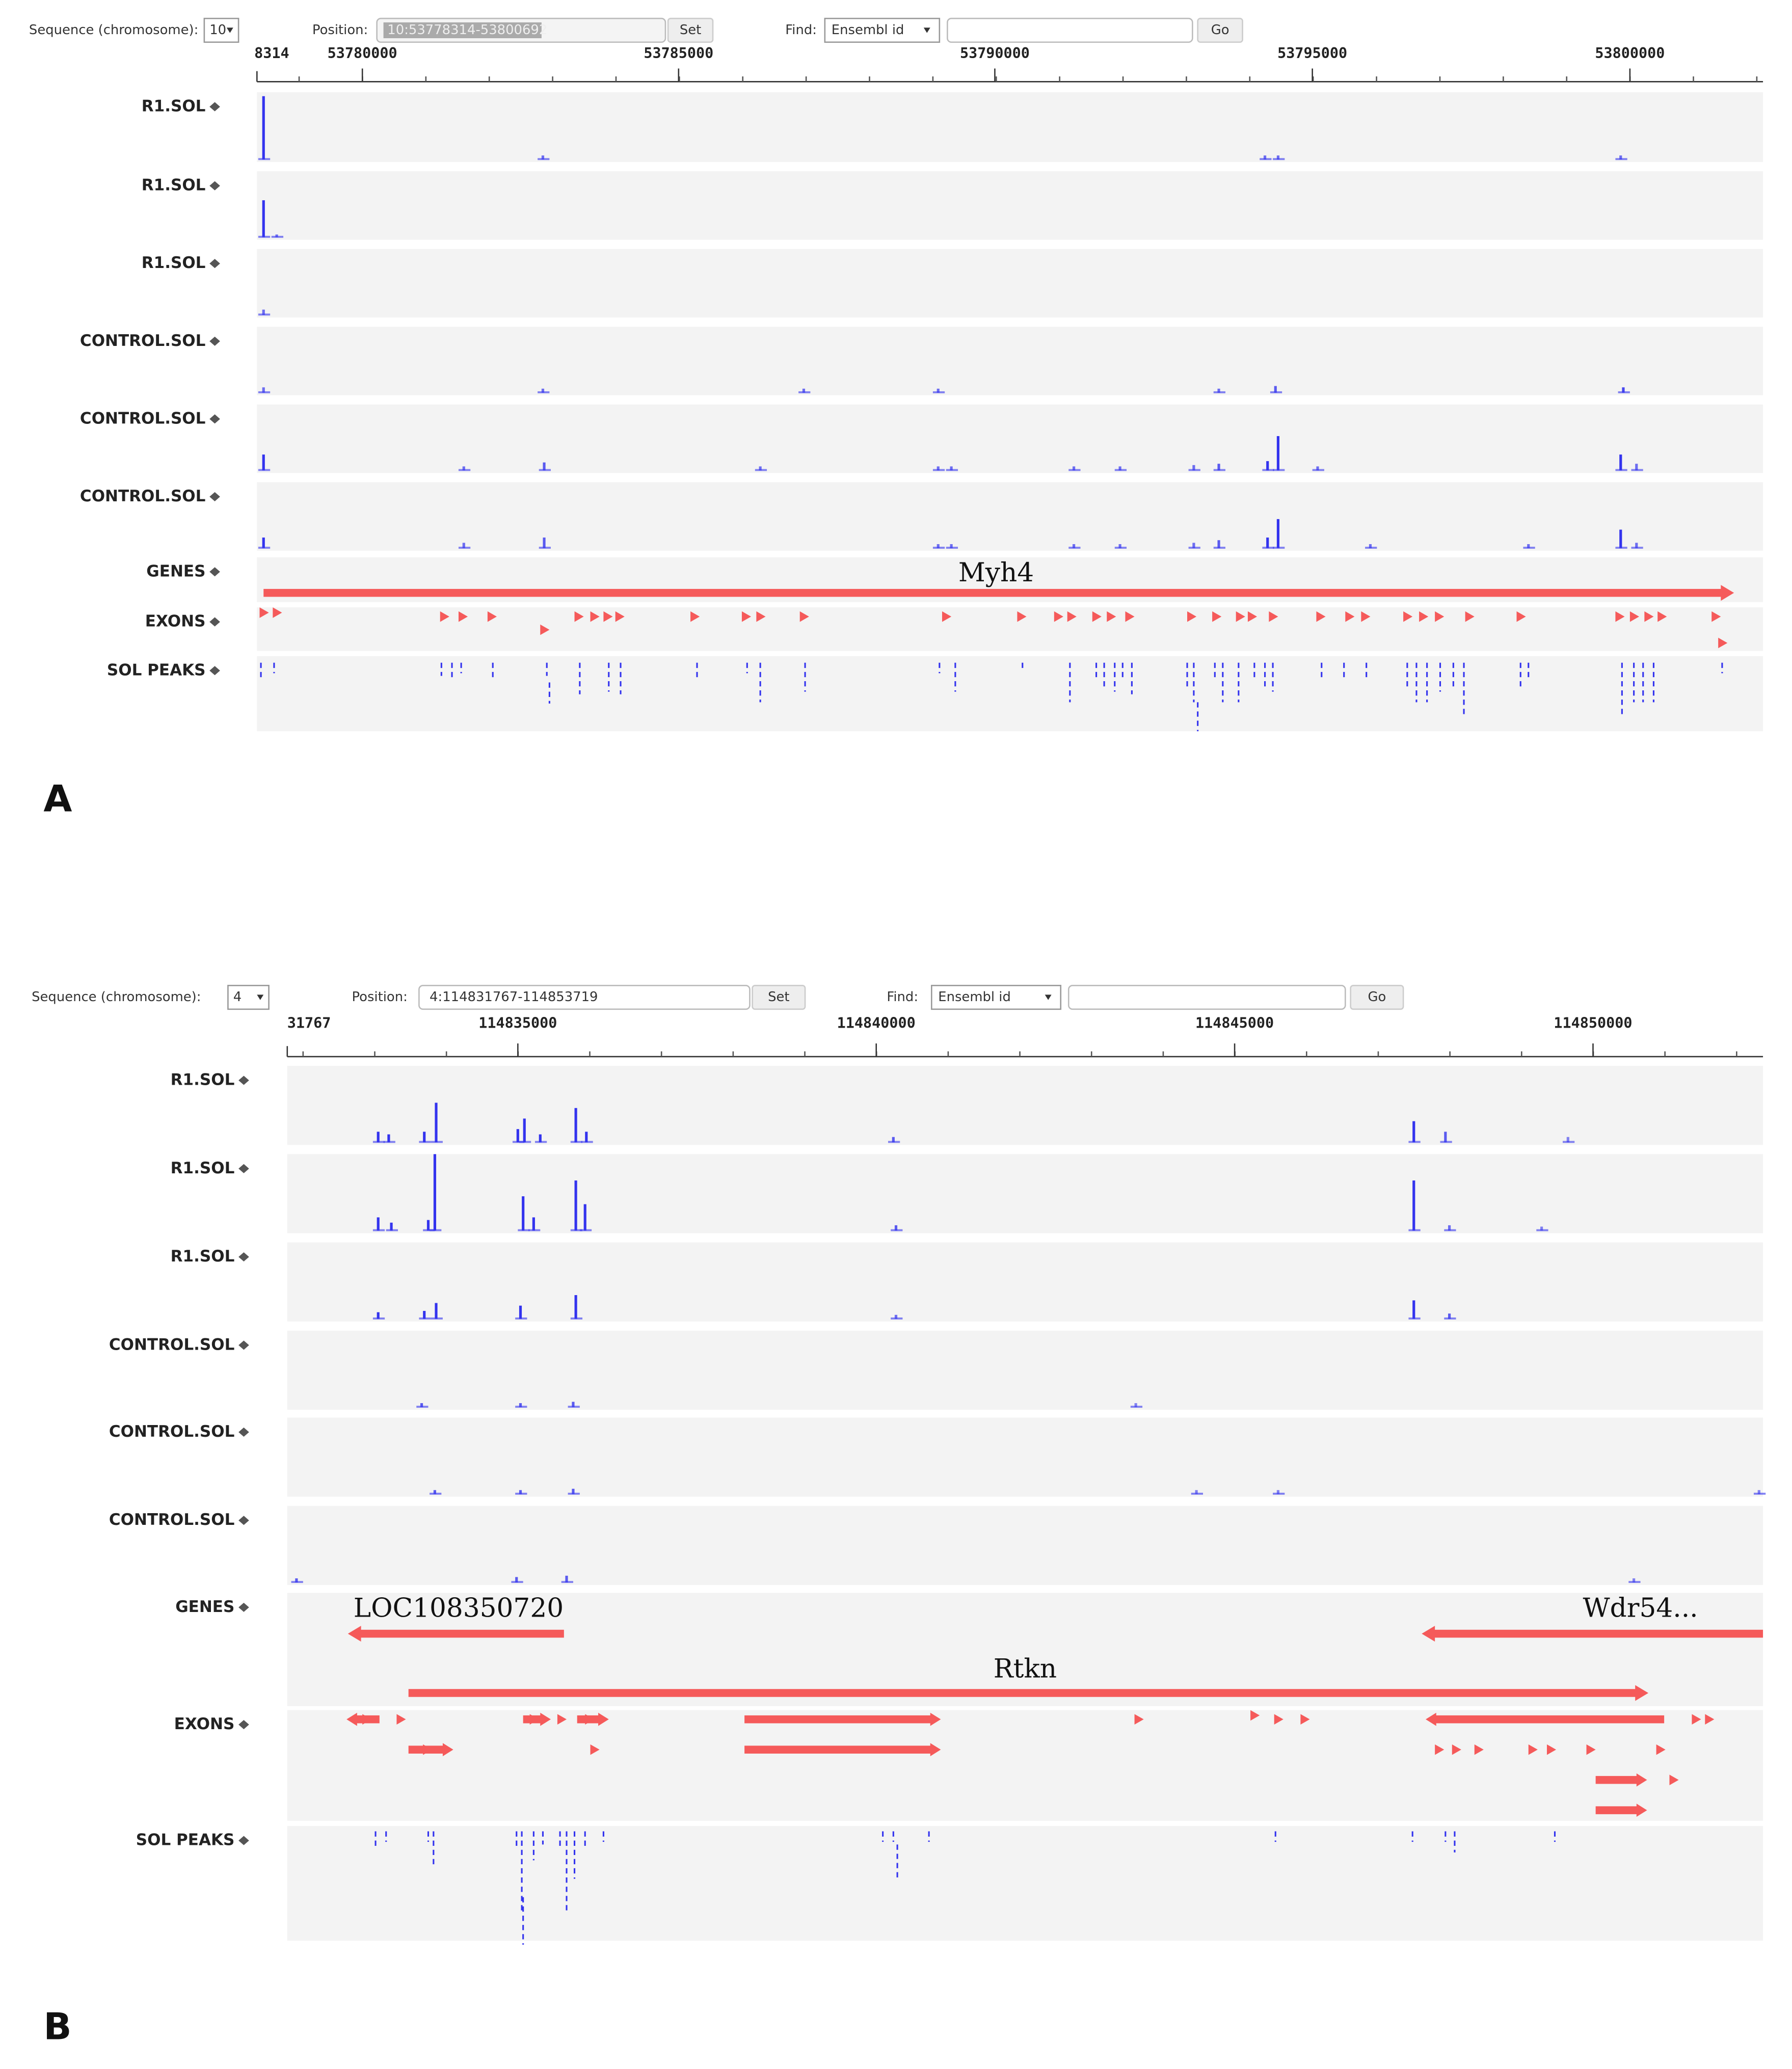  Describe the element at coordinates (462, 30) in the screenshot. I see `selection-highlight` at that location.